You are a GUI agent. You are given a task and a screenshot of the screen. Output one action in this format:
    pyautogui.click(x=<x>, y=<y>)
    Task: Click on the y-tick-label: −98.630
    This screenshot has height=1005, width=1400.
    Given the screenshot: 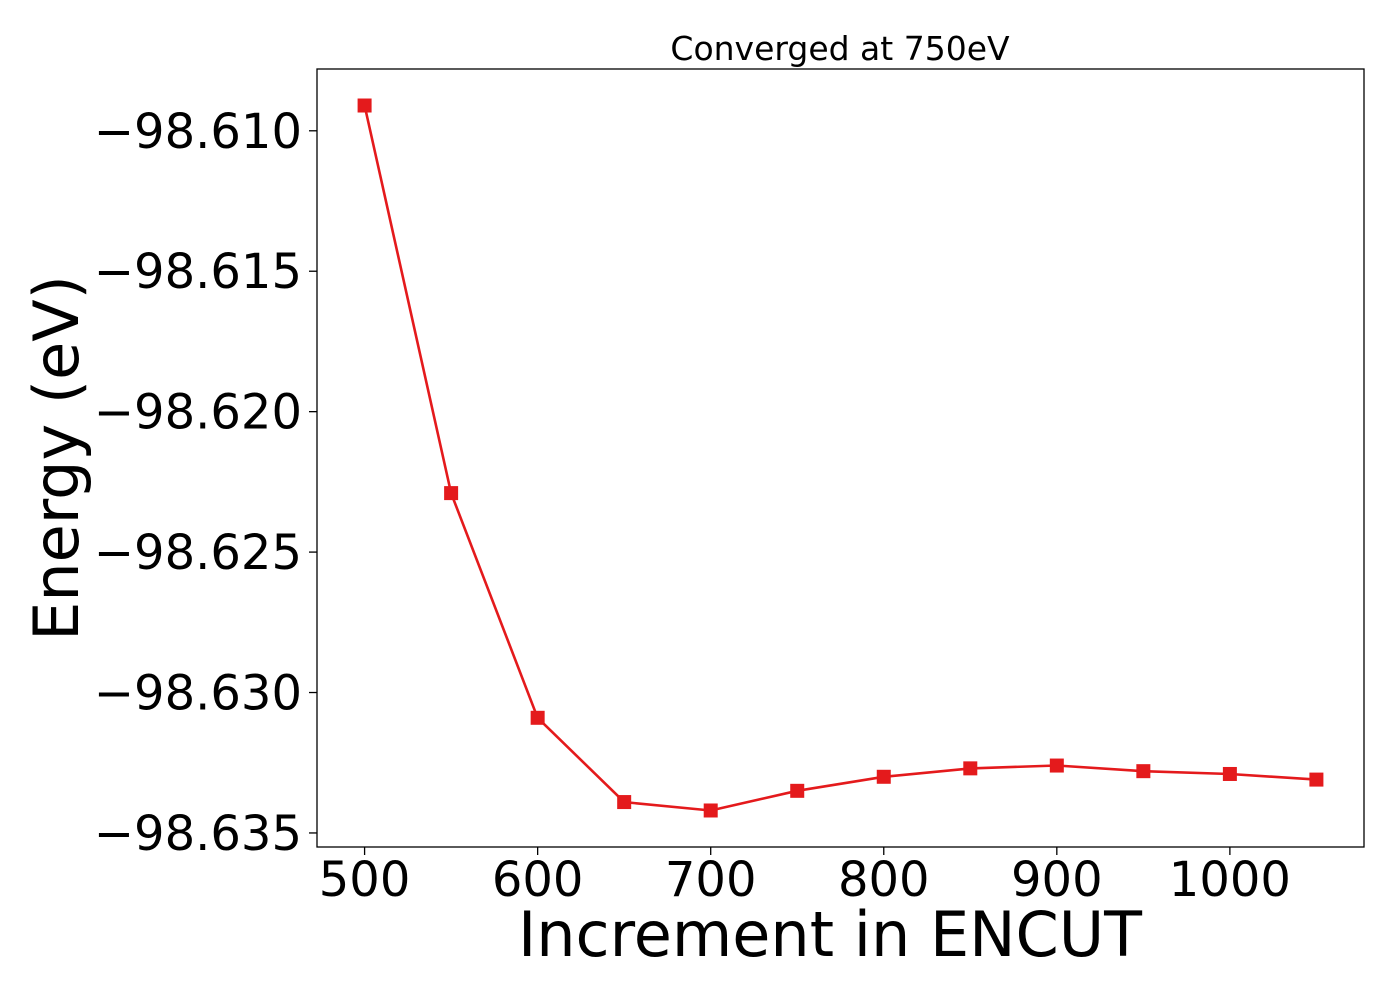 What is the action you would take?
    pyautogui.click(x=198, y=694)
    